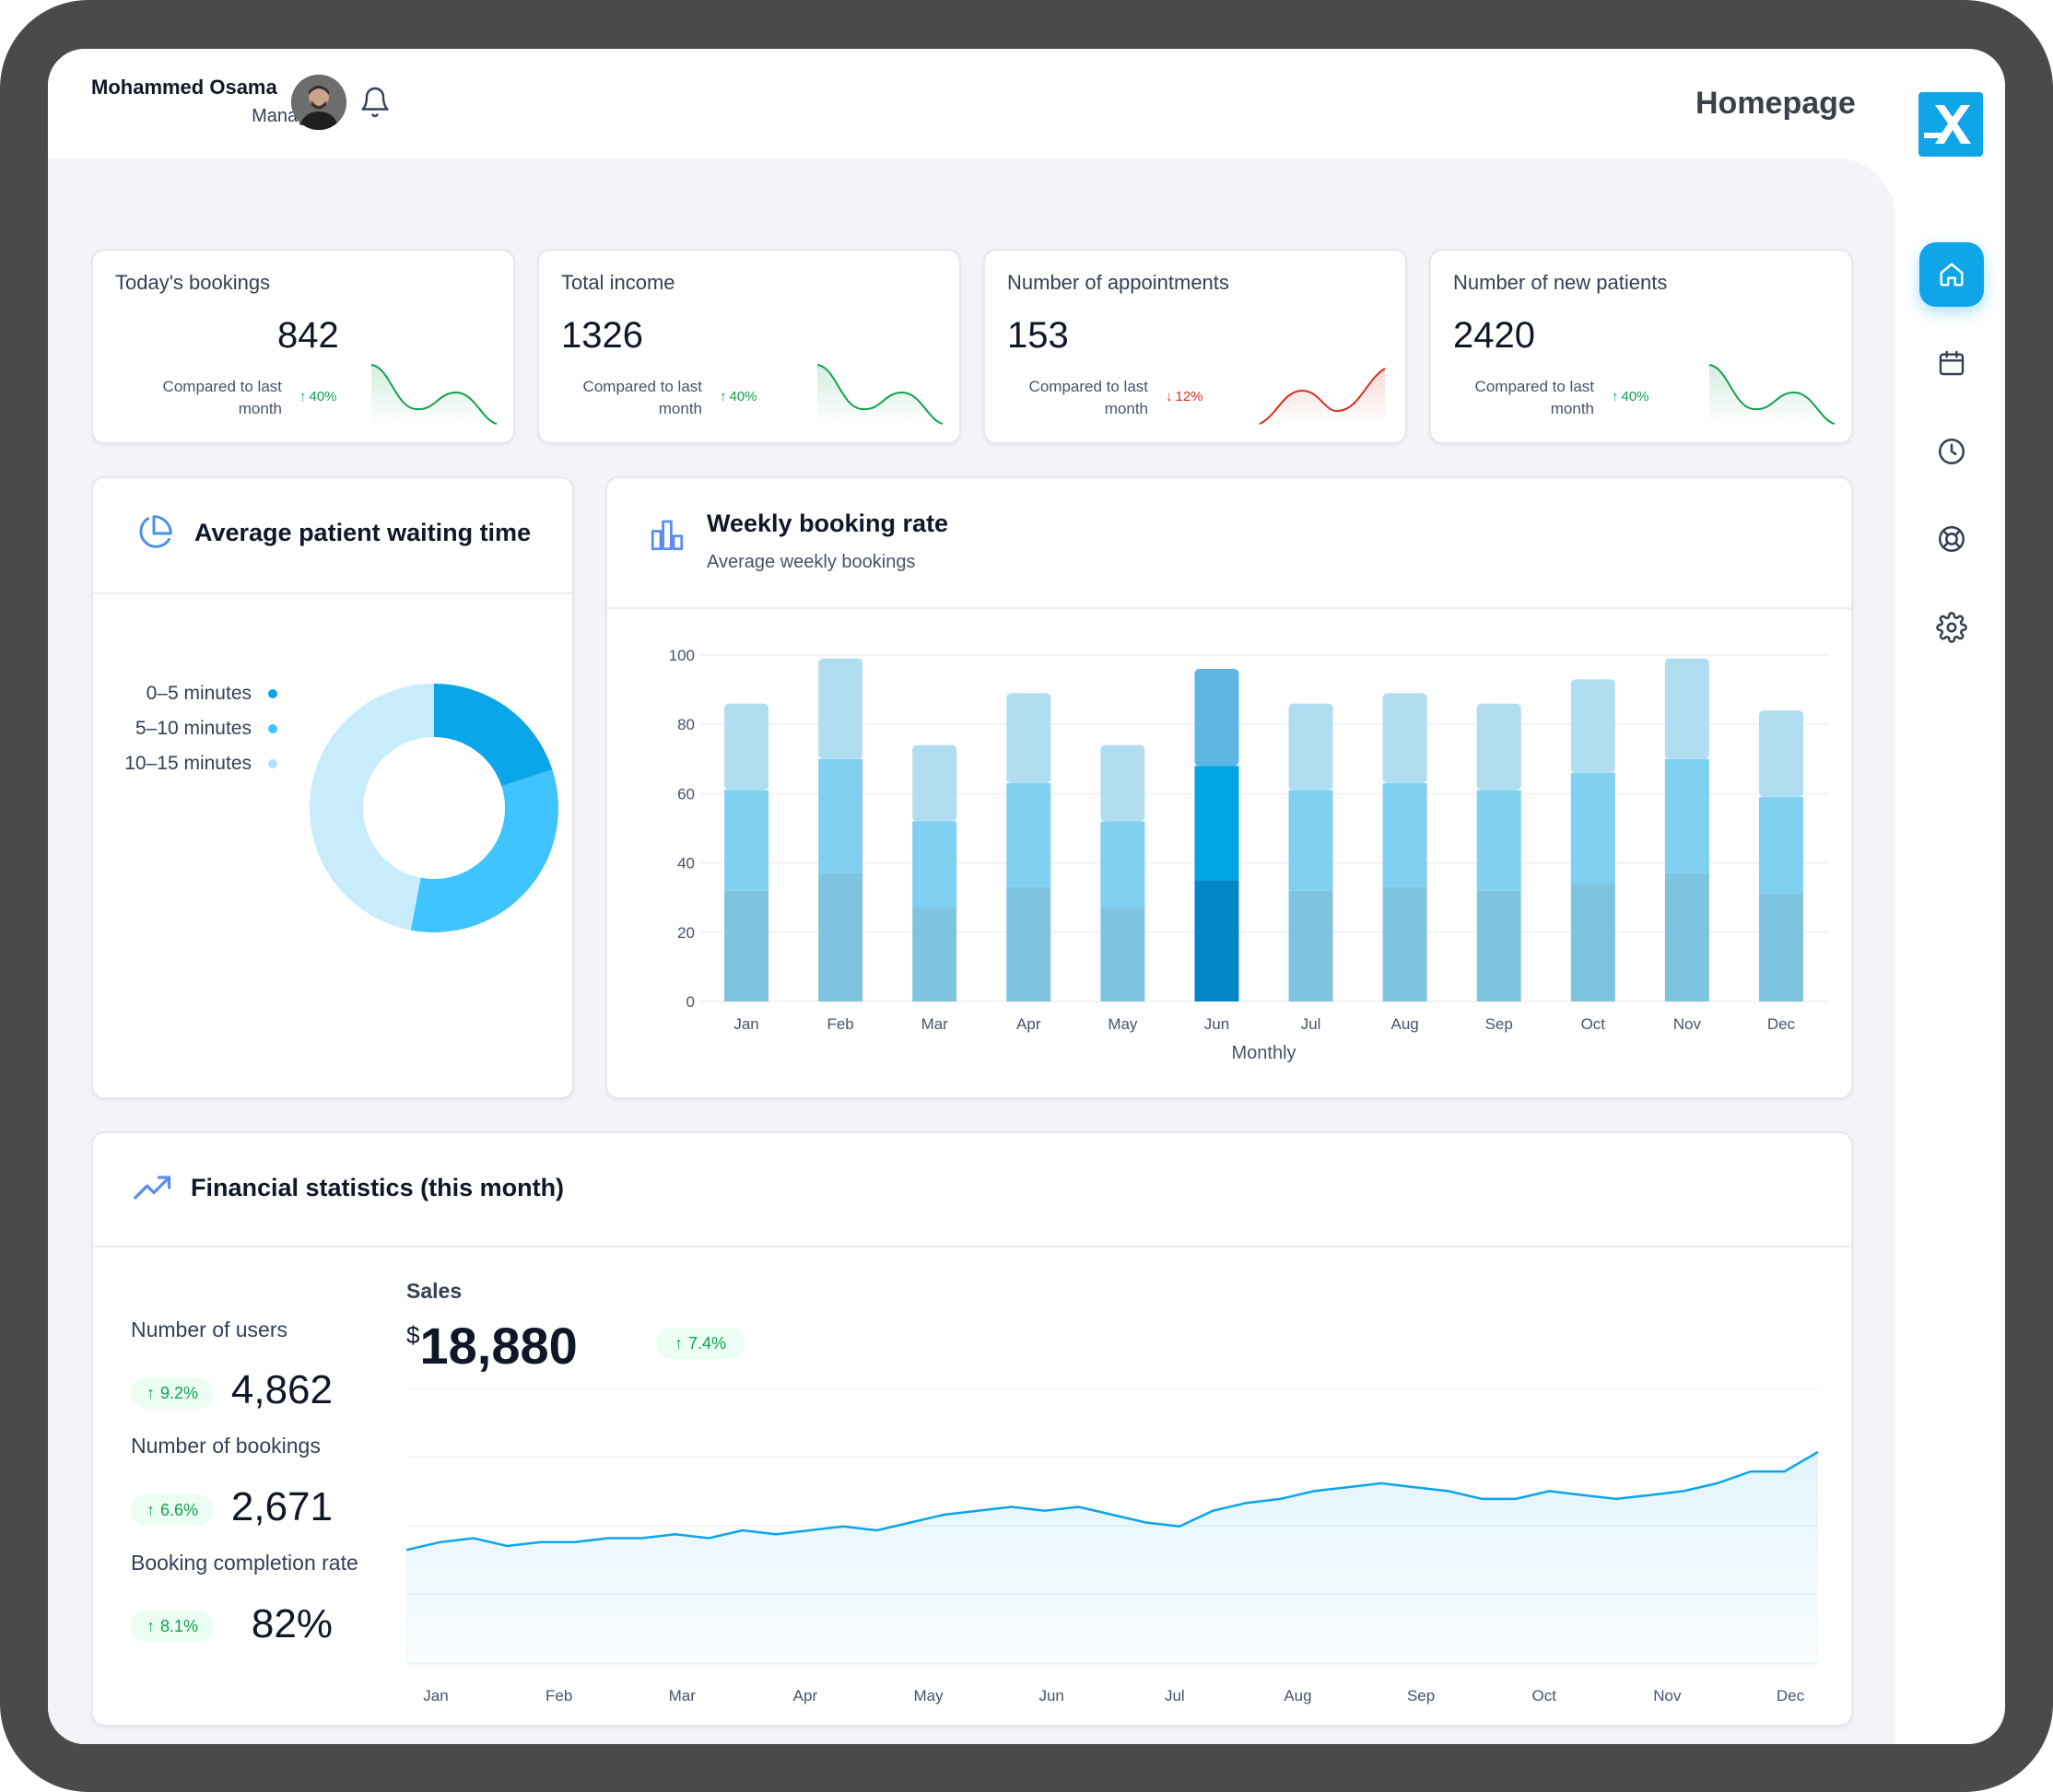  I want to click on legend-item: 10–15 minutes, so click(200, 764).